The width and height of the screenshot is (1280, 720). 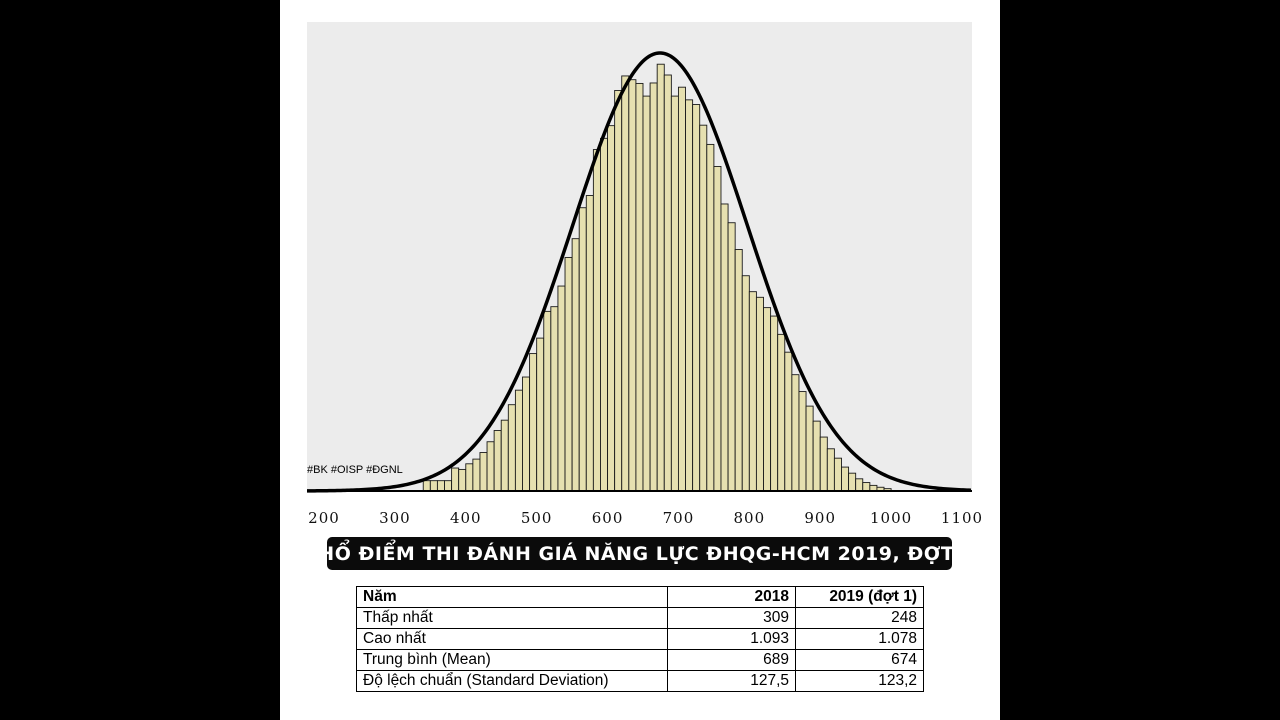 What do you see at coordinates (731, 639) in the screenshot?
I see `cell-2018: 1.093` at bounding box center [731, 639].